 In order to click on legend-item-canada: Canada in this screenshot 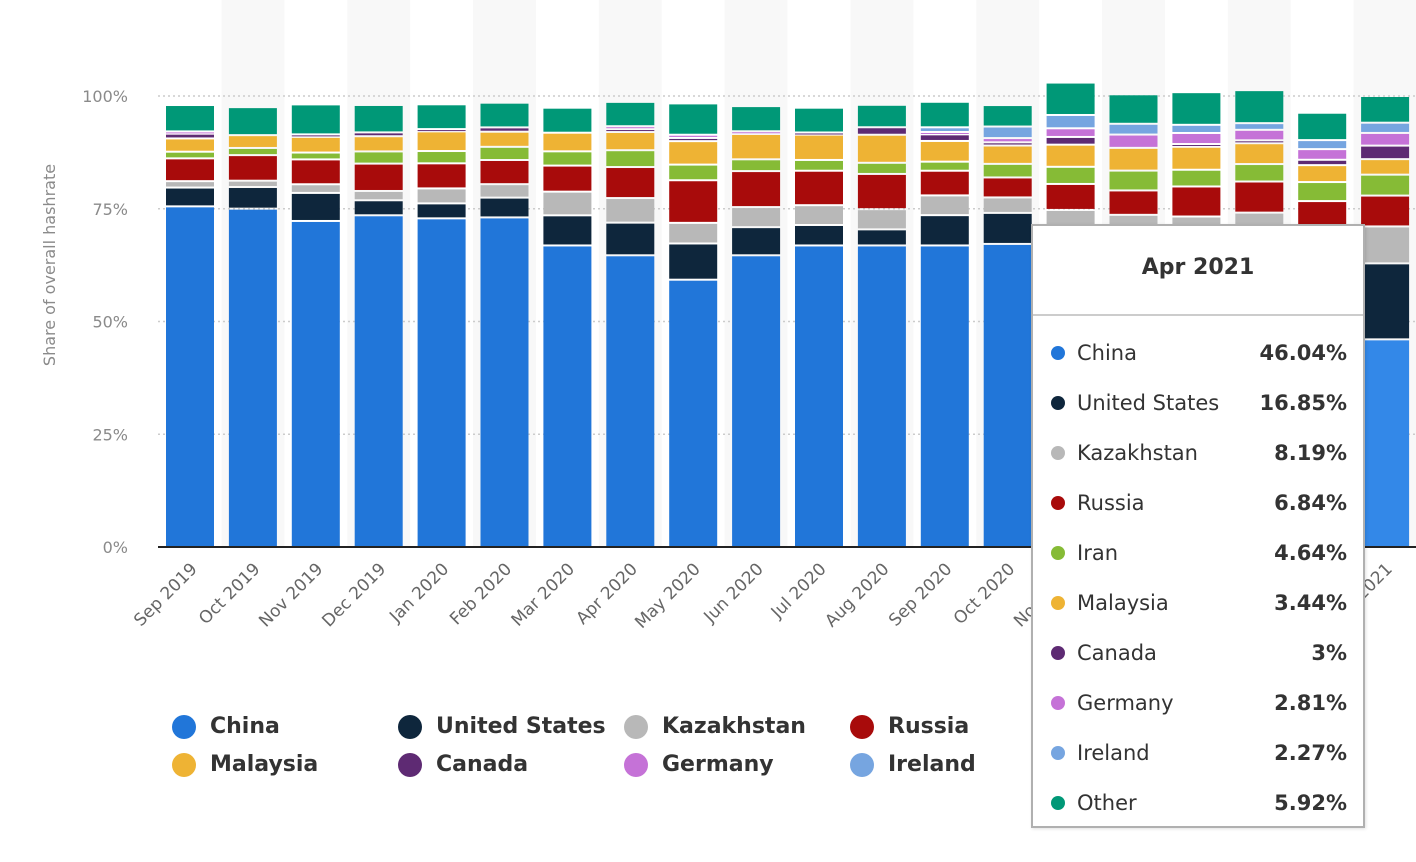, I will do `click(463, 764)`.